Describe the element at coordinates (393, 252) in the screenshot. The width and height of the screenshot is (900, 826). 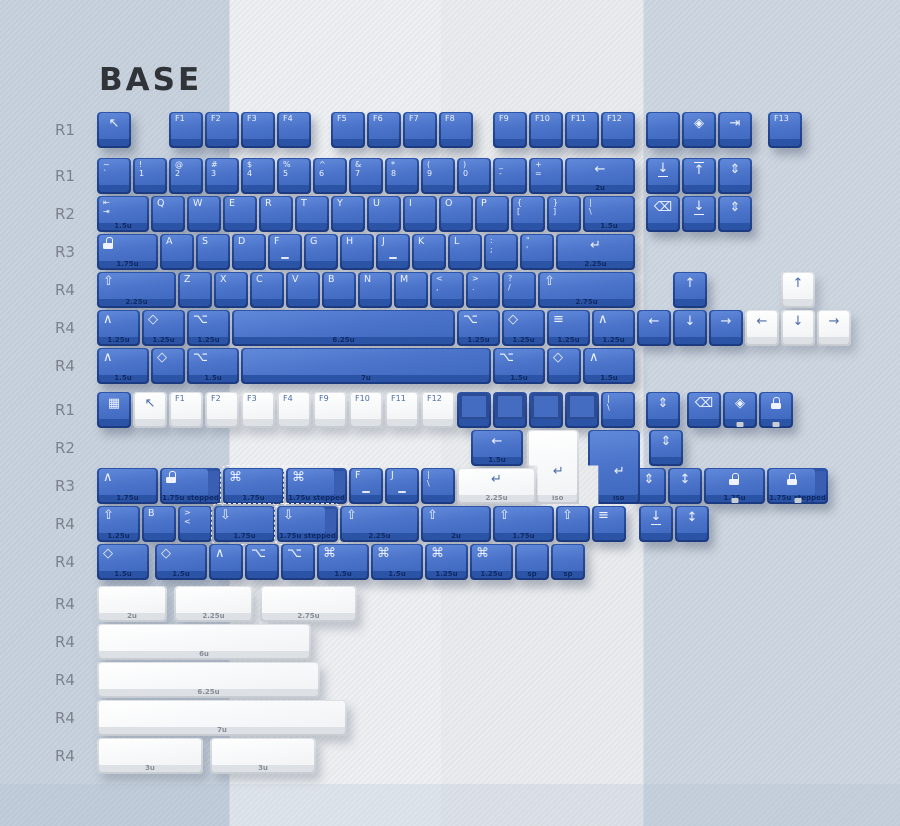
I see `keycap-j: J` at that location.